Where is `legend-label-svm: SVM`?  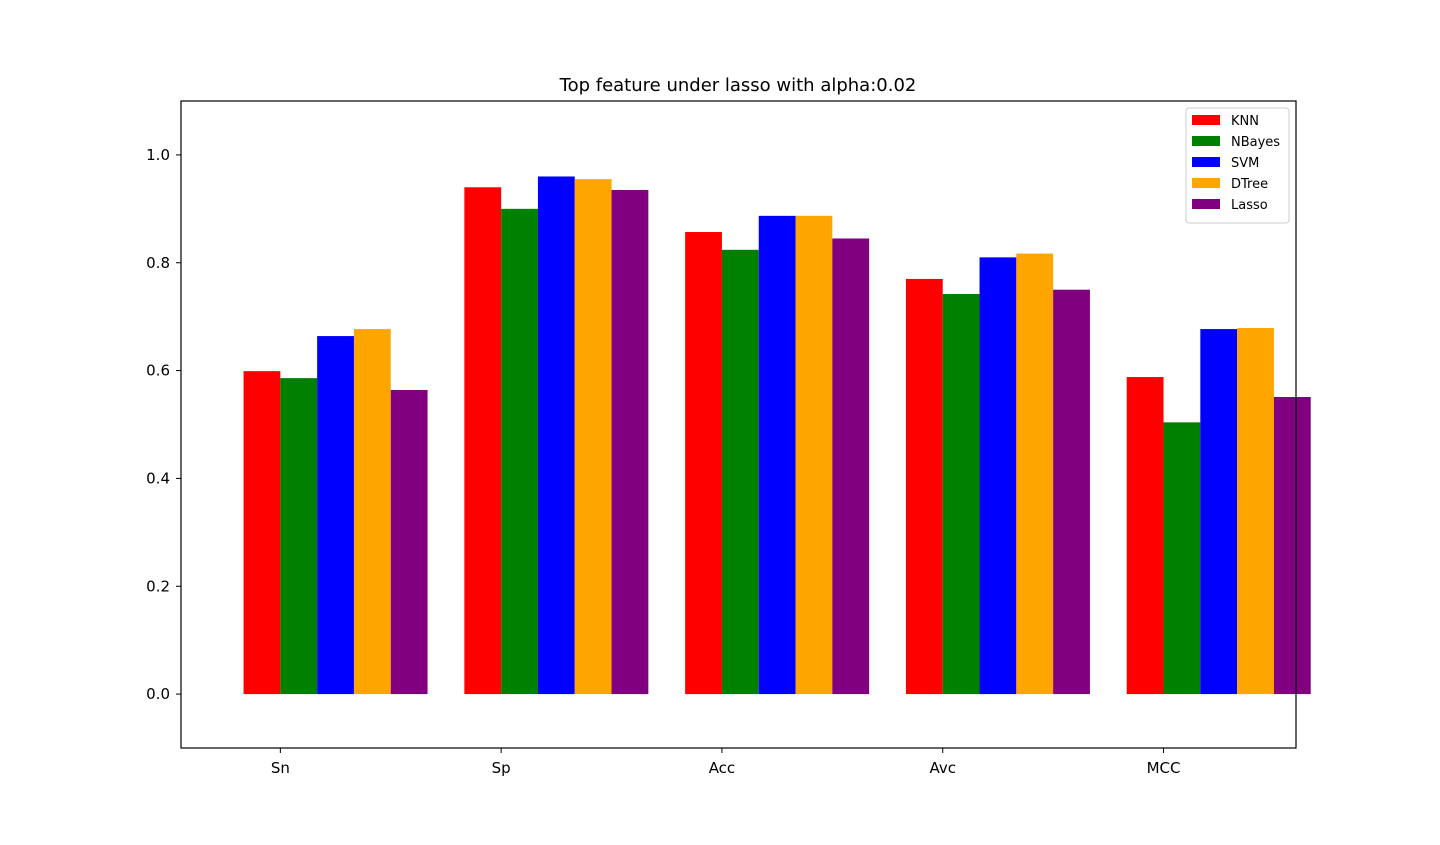
legend-label-svm: SVM is located at coordinates (1245, 163).